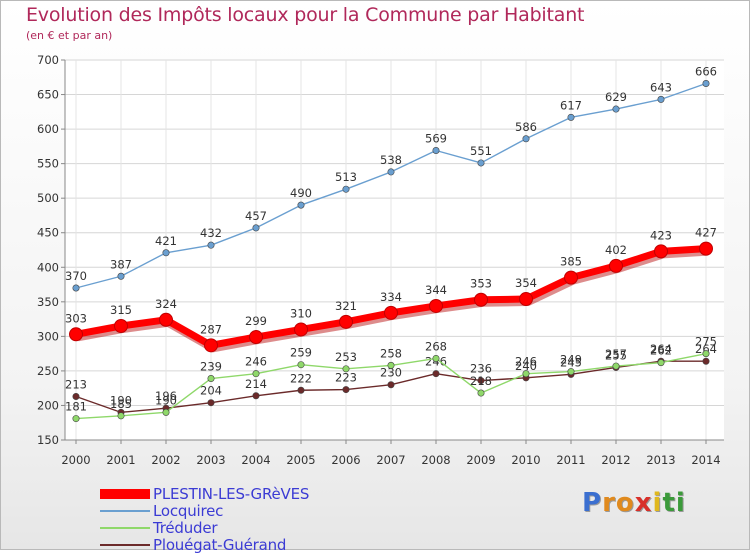 The width and height of the screenshot is (750, 554). What do you see at coordinates (480, 460) in the screenshot?
I see `x-tick-label: 2009` at bounding box center [480, 460].